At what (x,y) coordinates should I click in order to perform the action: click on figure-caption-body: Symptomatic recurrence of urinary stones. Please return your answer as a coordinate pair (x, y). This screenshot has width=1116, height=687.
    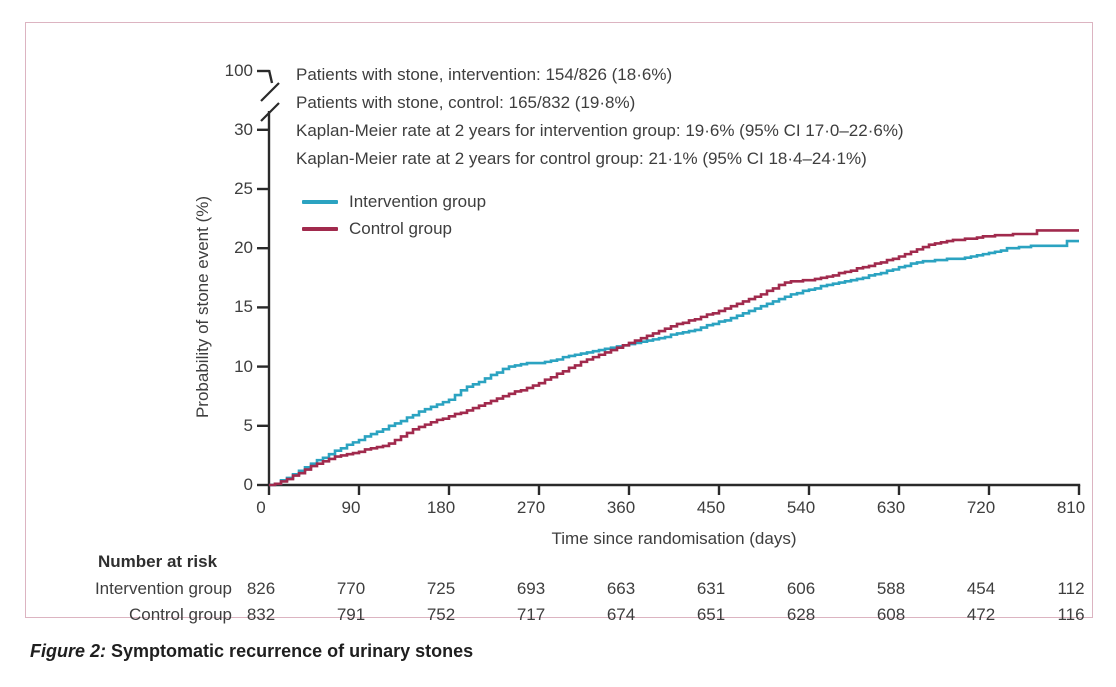
    Looking at the image, I should click on (292, 651).